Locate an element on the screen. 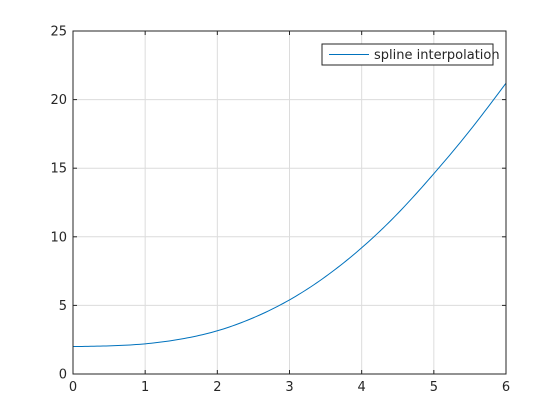  legend-box is located at coordinates (407, 54).